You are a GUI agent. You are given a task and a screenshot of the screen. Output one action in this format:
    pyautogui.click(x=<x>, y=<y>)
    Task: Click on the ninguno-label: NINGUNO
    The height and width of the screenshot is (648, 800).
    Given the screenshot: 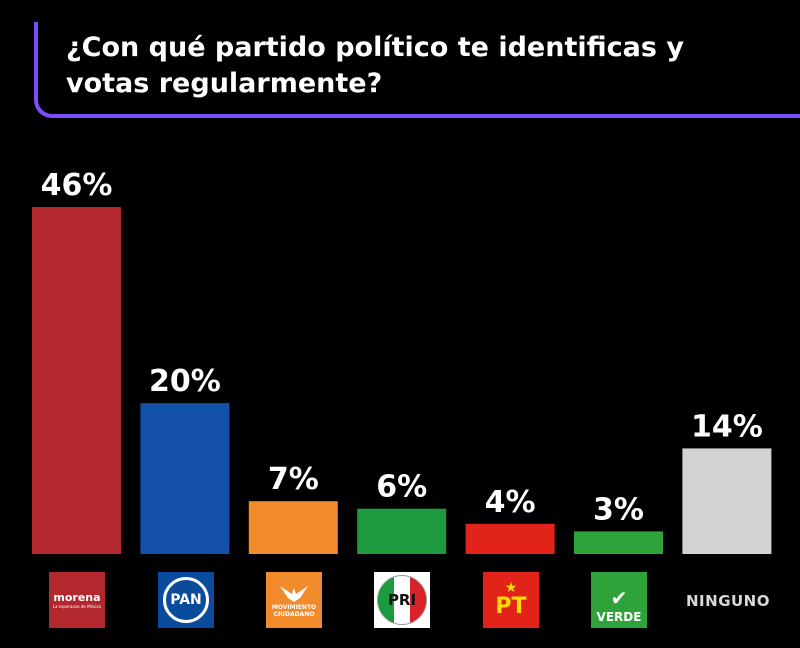 What is the action you would take?
    pyautogui.click(x=728, y=601)
    